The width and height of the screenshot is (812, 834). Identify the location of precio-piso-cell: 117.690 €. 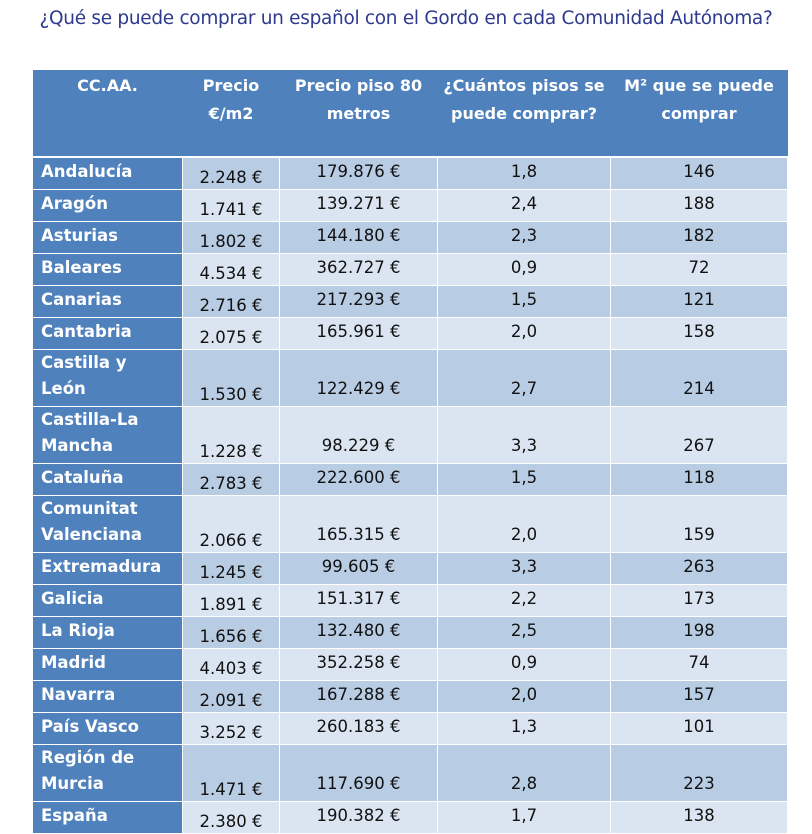
(358, 772).